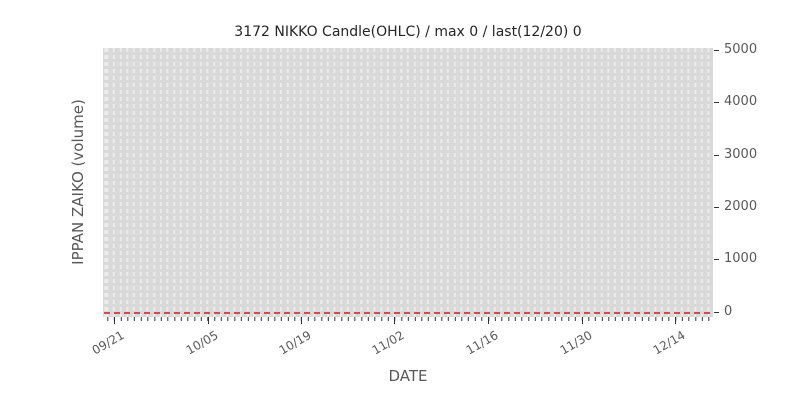 The width and height of the screenshot is (800, 400). What do you see at coordinates (669, 343) in the screenshot?
I see `x-tick-label: 12/14` at bounding box center [669, 343].